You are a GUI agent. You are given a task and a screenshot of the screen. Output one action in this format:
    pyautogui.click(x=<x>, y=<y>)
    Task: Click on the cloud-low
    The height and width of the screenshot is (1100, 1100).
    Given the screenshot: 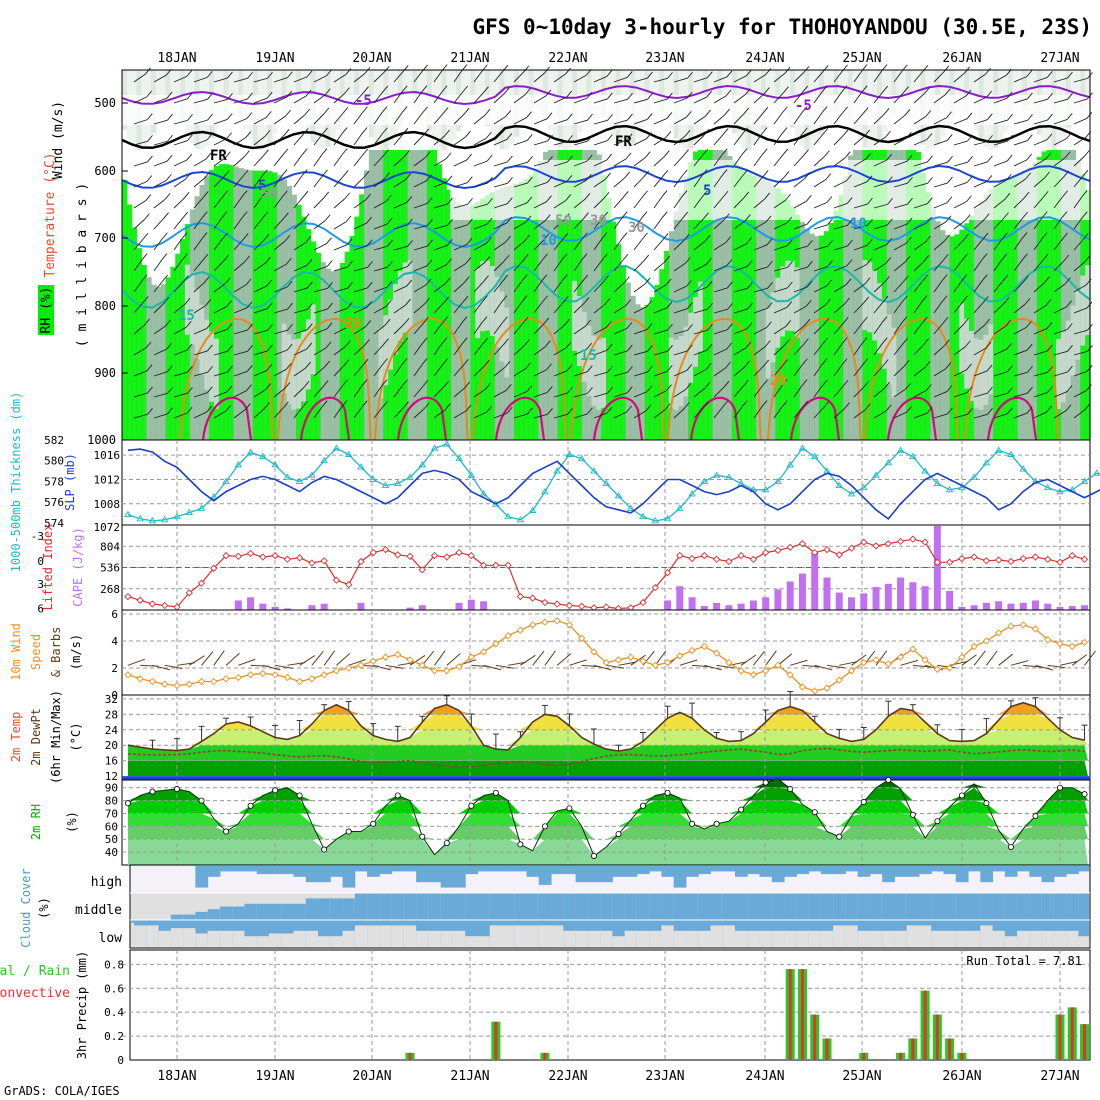 What is the action you would take?
    pyautogui.click(x=361, y=936)
    